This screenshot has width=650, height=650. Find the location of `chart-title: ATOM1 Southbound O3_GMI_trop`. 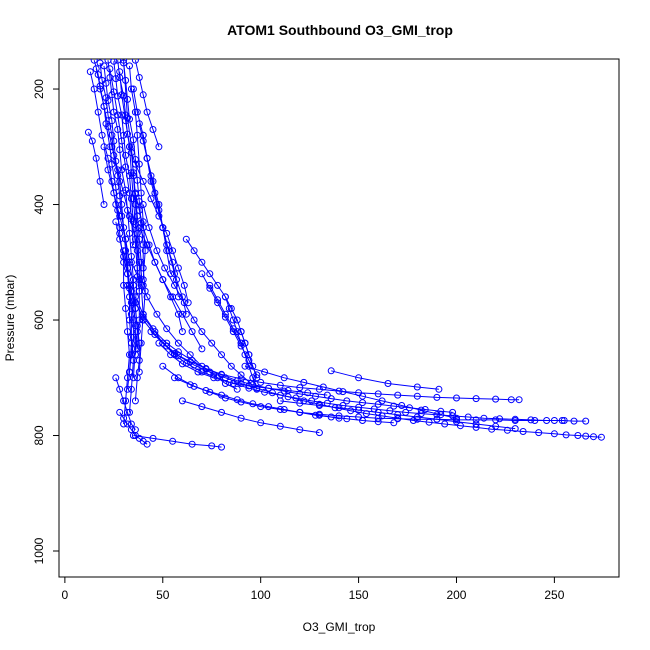

chart-title: ATOM1 Southbound O3_GMI_trop is located at coordinates (340, 30).